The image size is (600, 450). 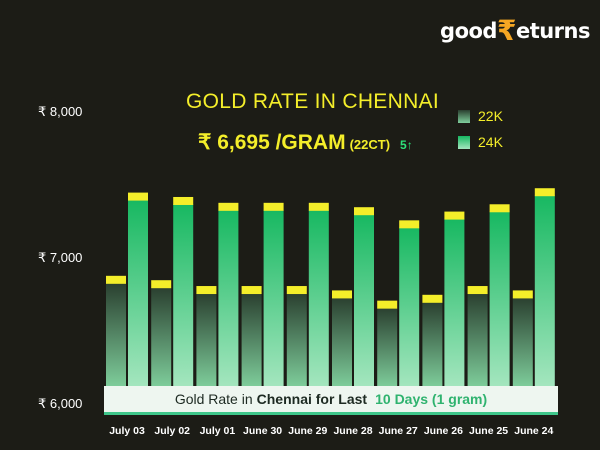 What do you see at coordinates (553, 31) in the screenshot?
I see `brand-suffix: eturns` at bounding box center [553, 31].